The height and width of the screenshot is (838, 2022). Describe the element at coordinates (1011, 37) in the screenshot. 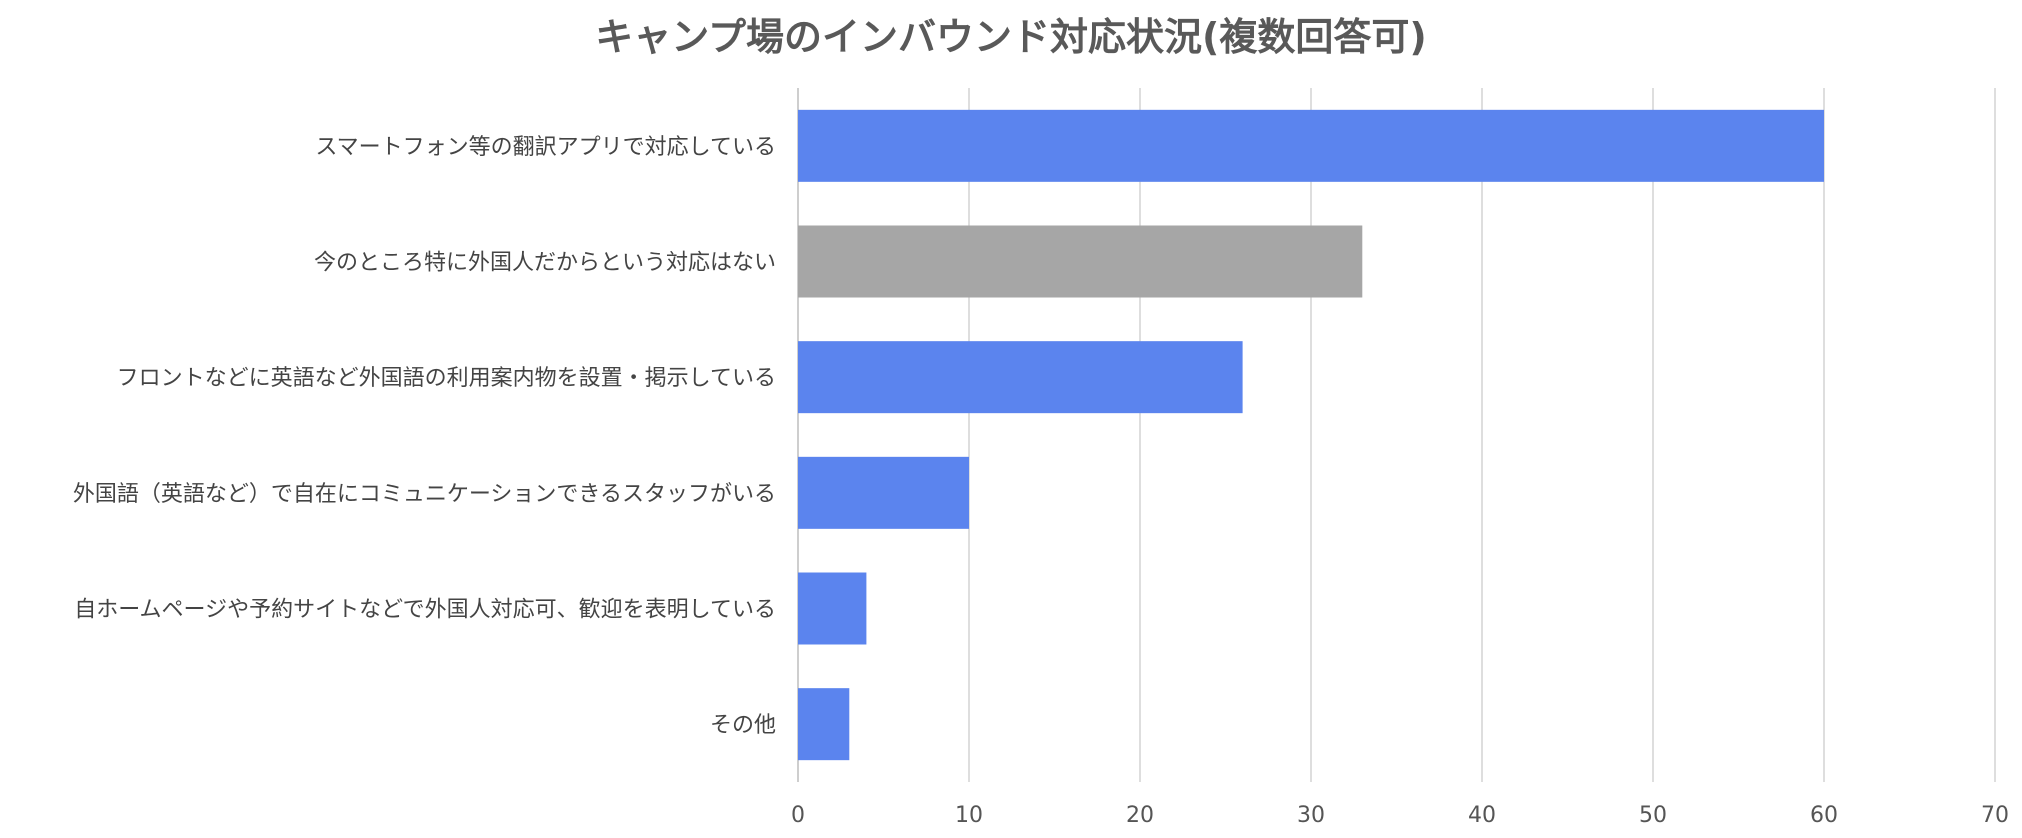

I see `chart-title: キャンプ場のインバウンド対応状況(複数回答可)` at that location.